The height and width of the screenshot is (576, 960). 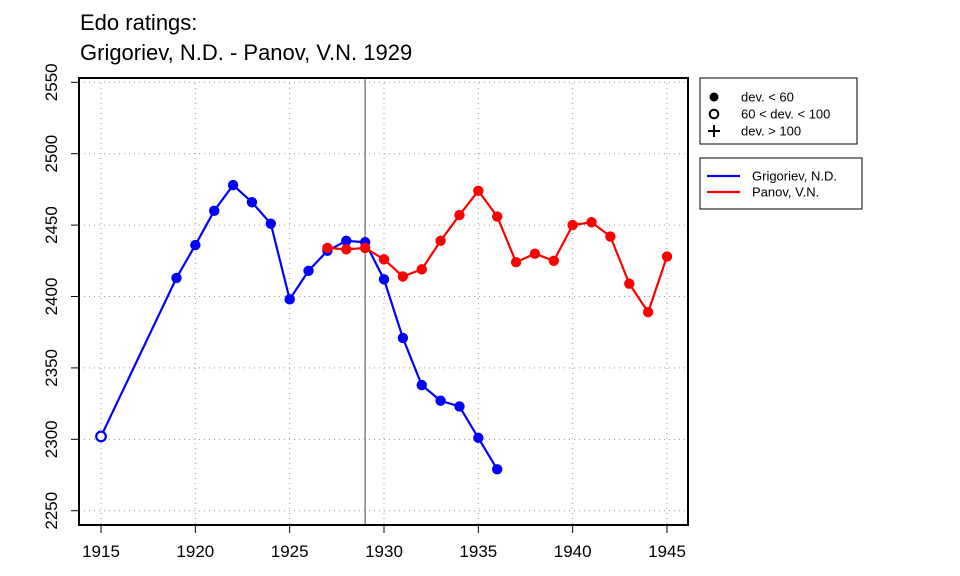 What do you see at coordinates (667, 551) in the screenshot?
I see `x-tick-label: 1945` at bounding box center [667, 551].